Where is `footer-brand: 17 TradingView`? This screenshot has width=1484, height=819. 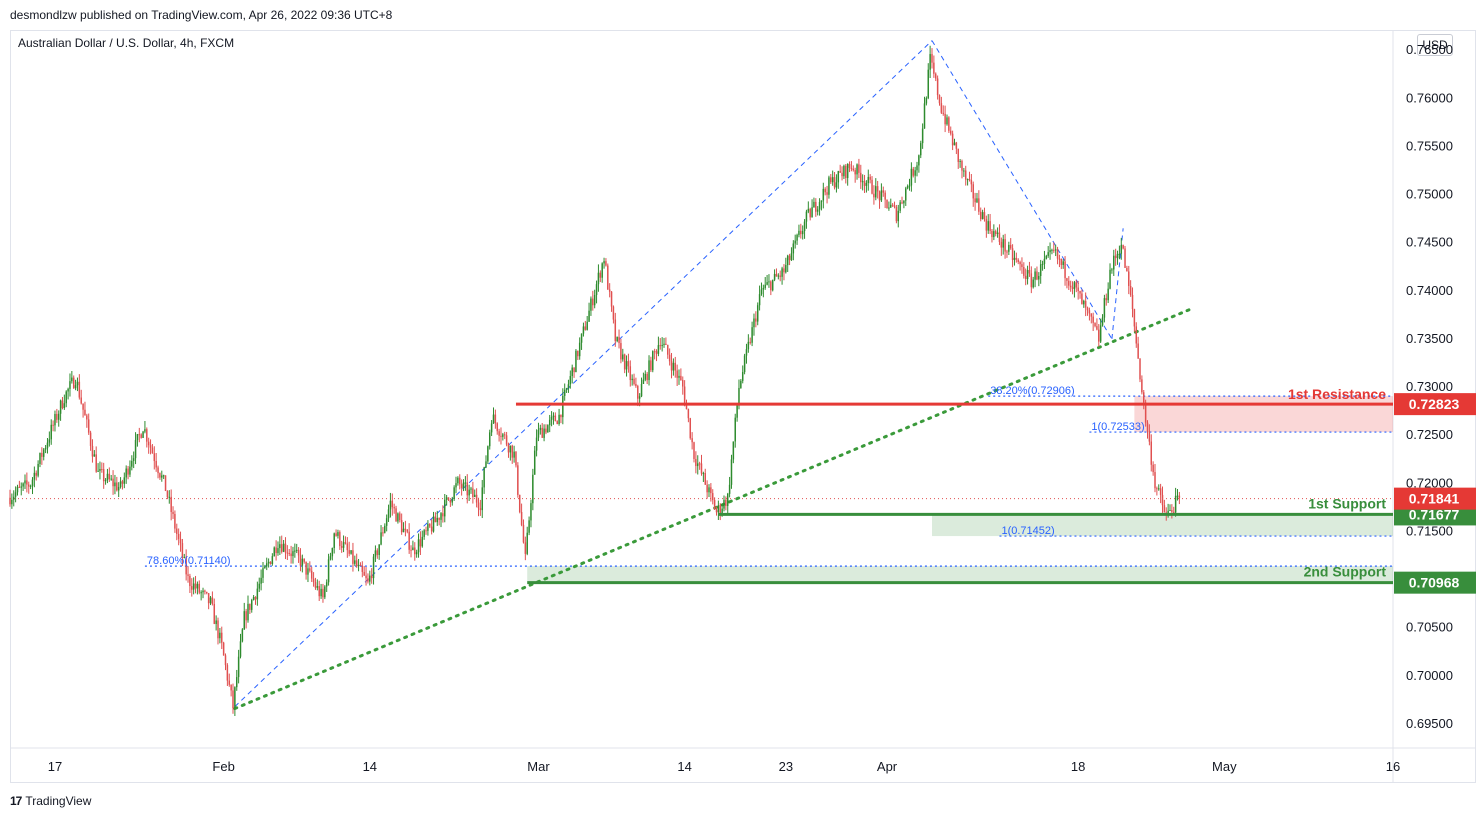 footer-brand: 17 TradingView is located at coordinates (50, 801).